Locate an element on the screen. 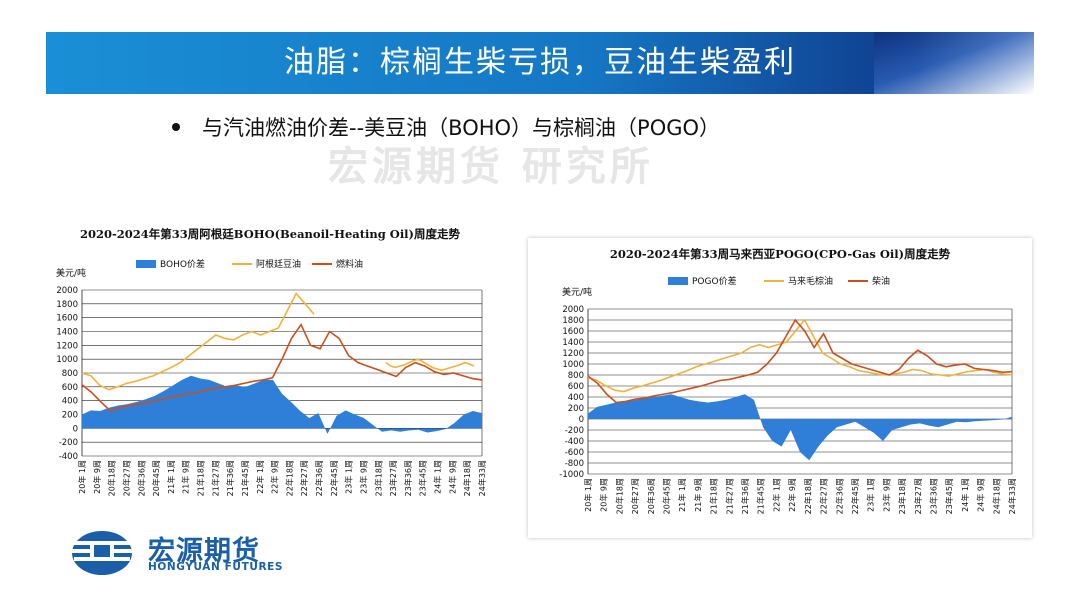 Image resolution: width=1080 pixels, height=608 pixels. y-tick-label: -800 is located at coordinates (574, 464).